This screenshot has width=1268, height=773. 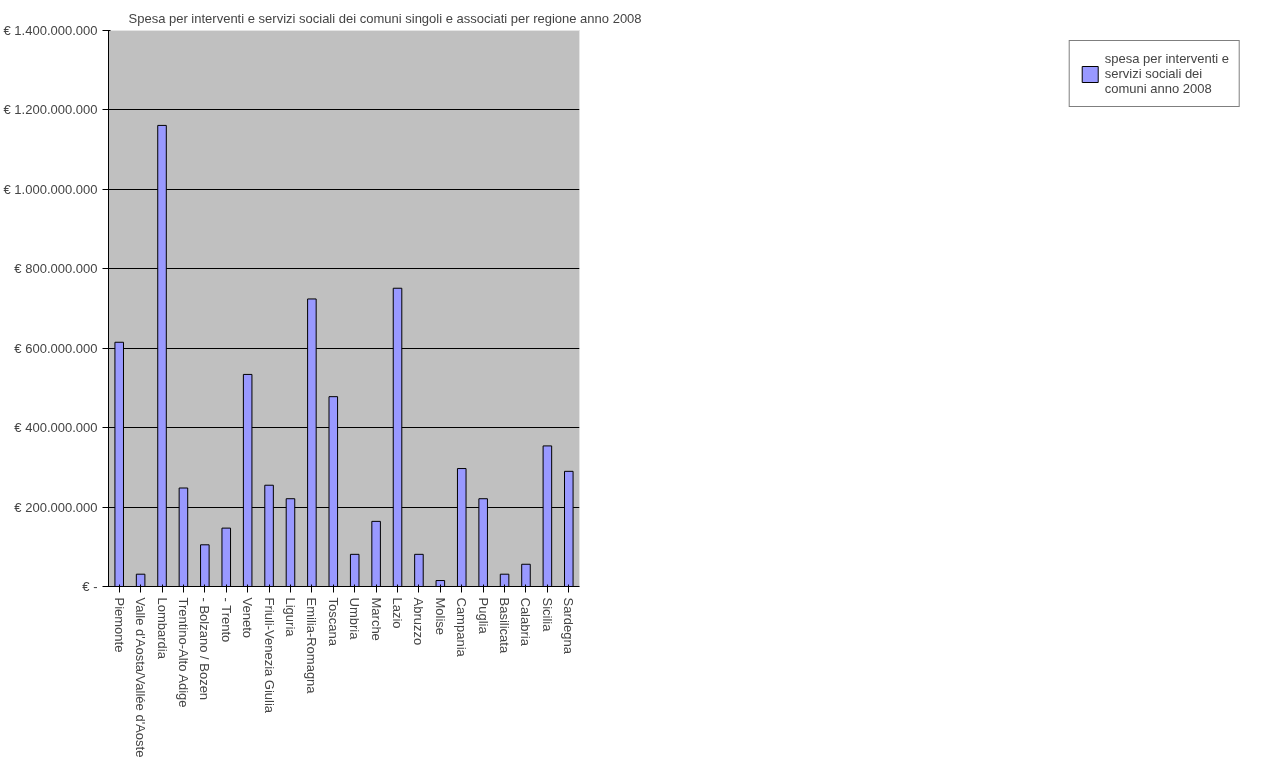 I want to click on x-tick-label: Veneto, so click(x=248, y=617).